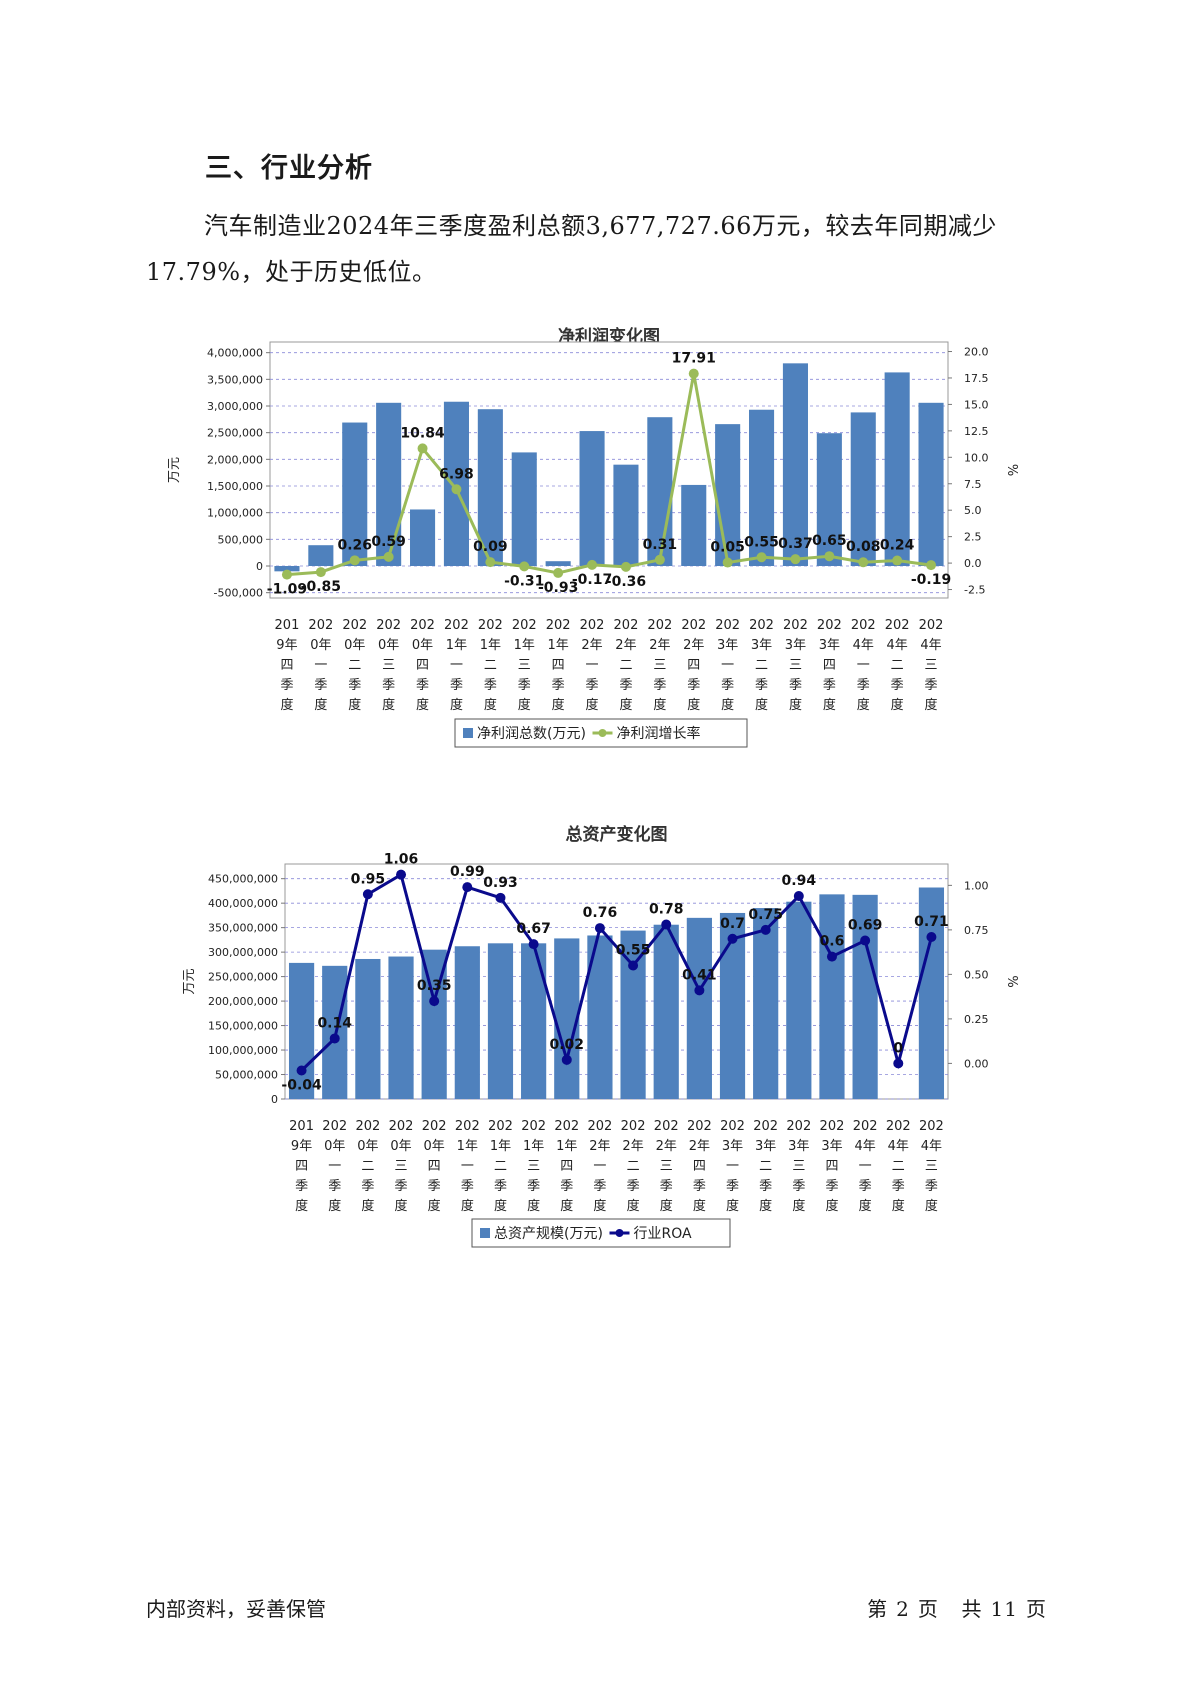  I want to click on y2-axis-label: %, so click(1011, 981).